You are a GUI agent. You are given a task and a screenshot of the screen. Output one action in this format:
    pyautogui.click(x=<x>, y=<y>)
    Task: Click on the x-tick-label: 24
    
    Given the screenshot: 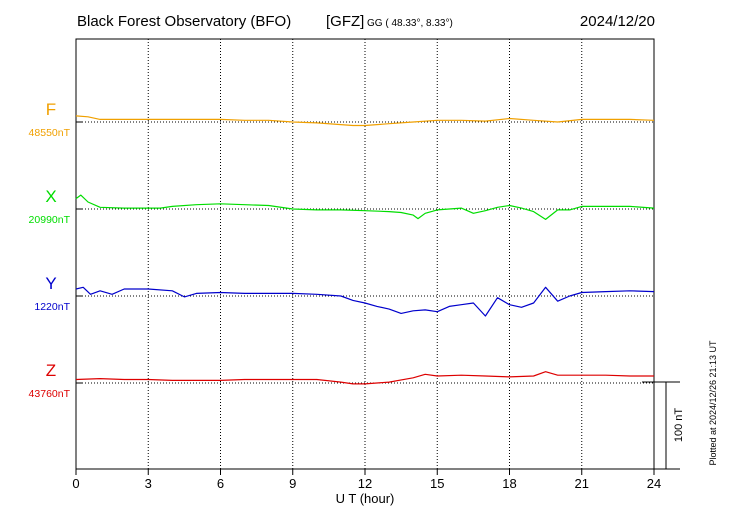 What is the action you would take?
    pyautogui.click(x=654, y=483)
    